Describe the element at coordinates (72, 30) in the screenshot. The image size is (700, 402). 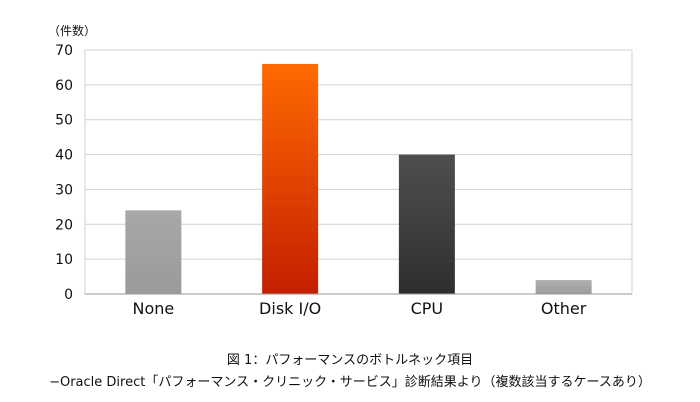
I see `y-axis-label: （件数）` at that location.